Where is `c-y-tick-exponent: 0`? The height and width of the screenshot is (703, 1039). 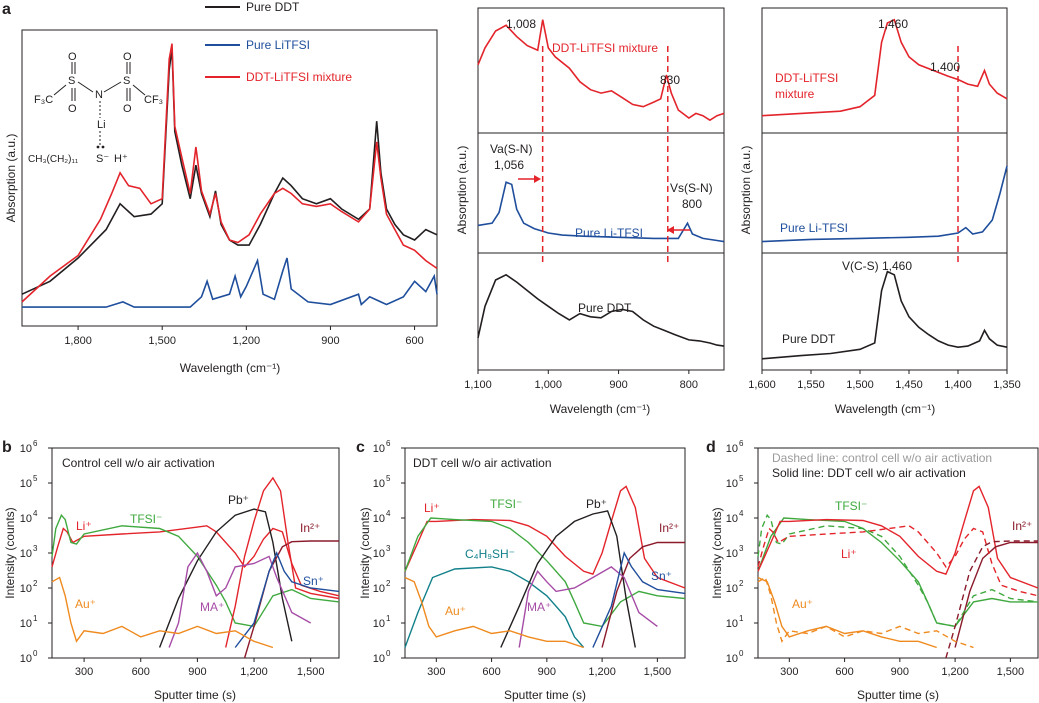 c-y-tick-exponent: 0 is located at coordinates (388, 653).